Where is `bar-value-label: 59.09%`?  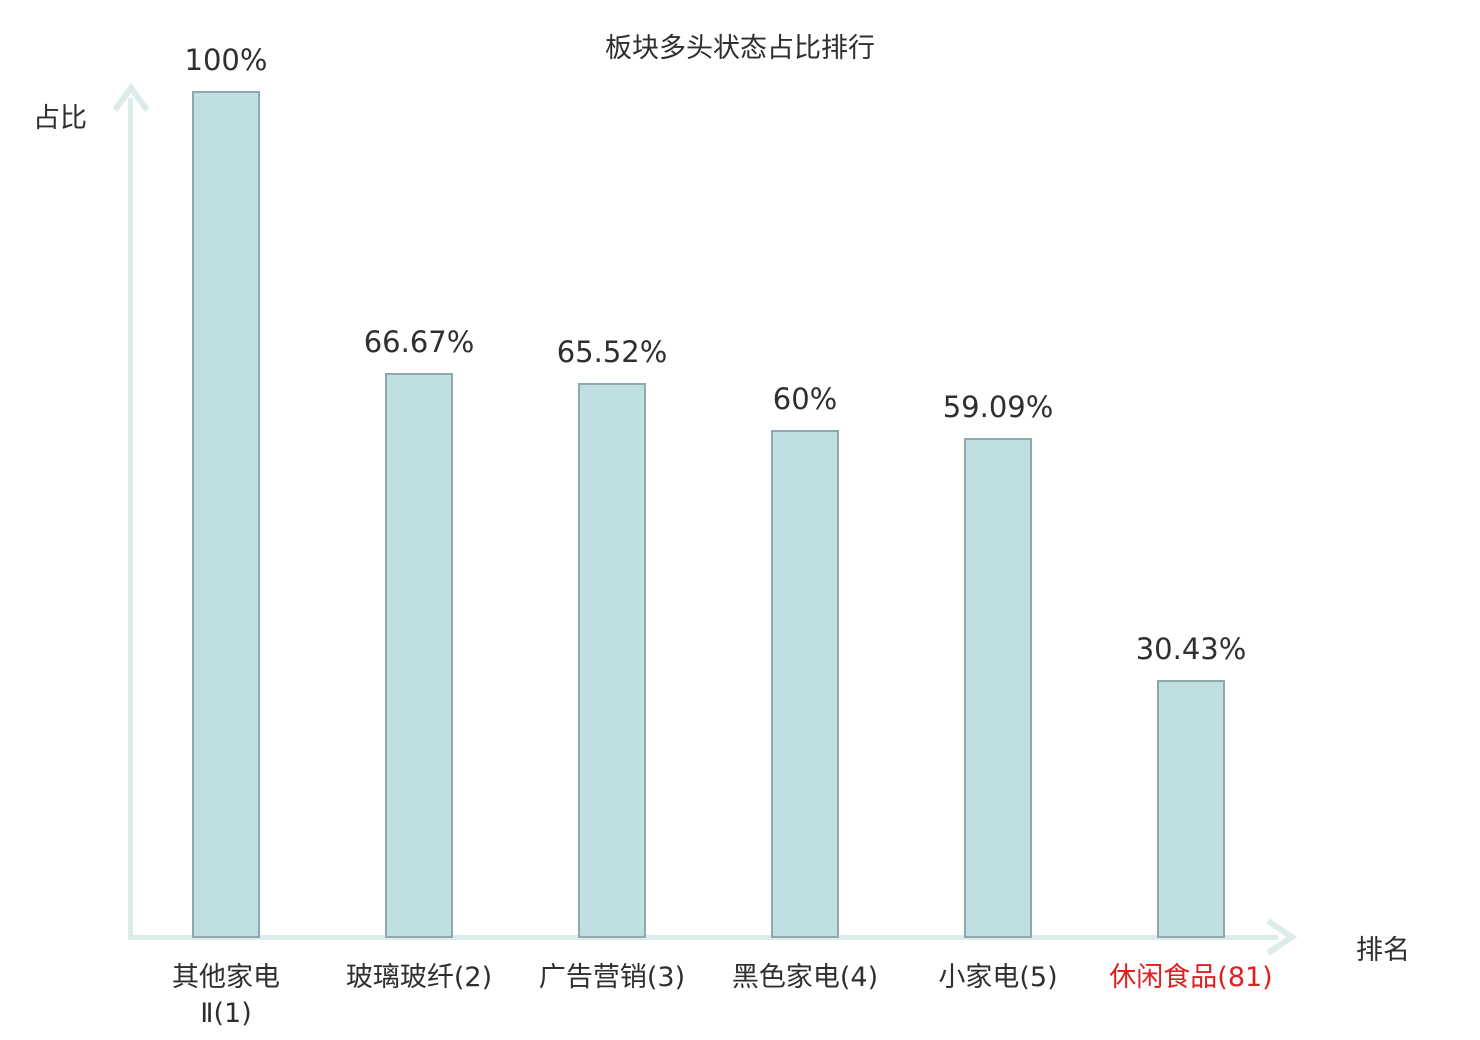
bar-value-label: 59.09% is located at coordinates (998, 406).